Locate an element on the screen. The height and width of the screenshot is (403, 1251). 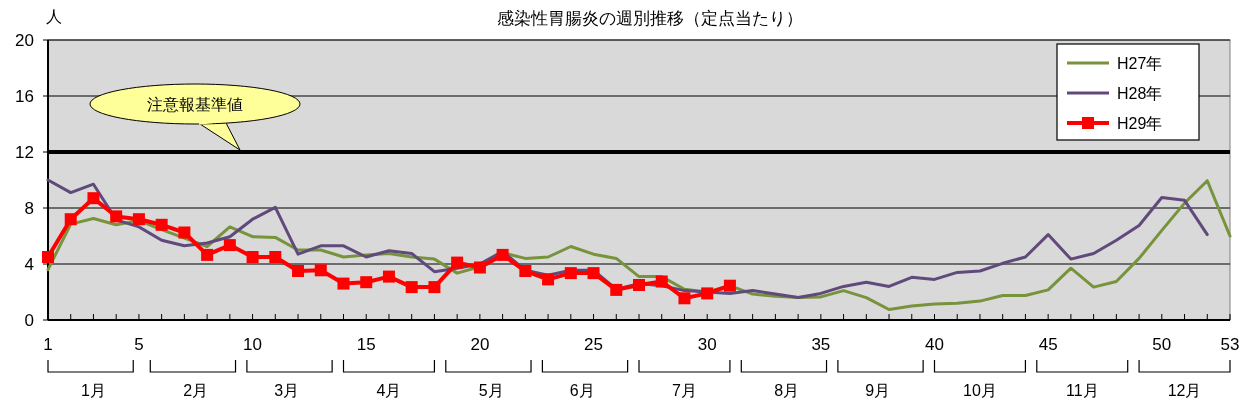
chart-title: 感染性胃腸炎の週別推移（定点当たり） is located at coordinates (650, 18).